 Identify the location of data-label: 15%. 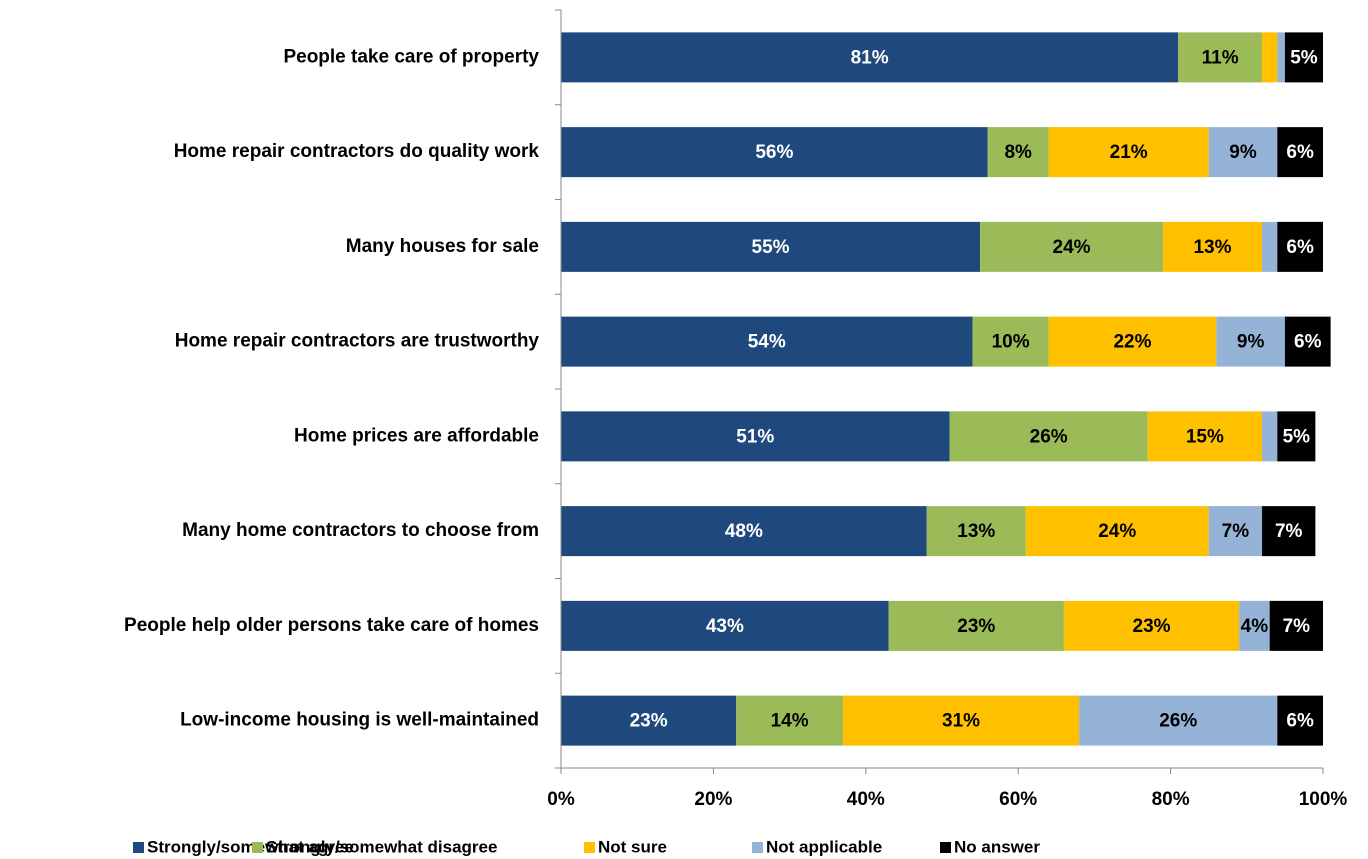
(1205, 436).